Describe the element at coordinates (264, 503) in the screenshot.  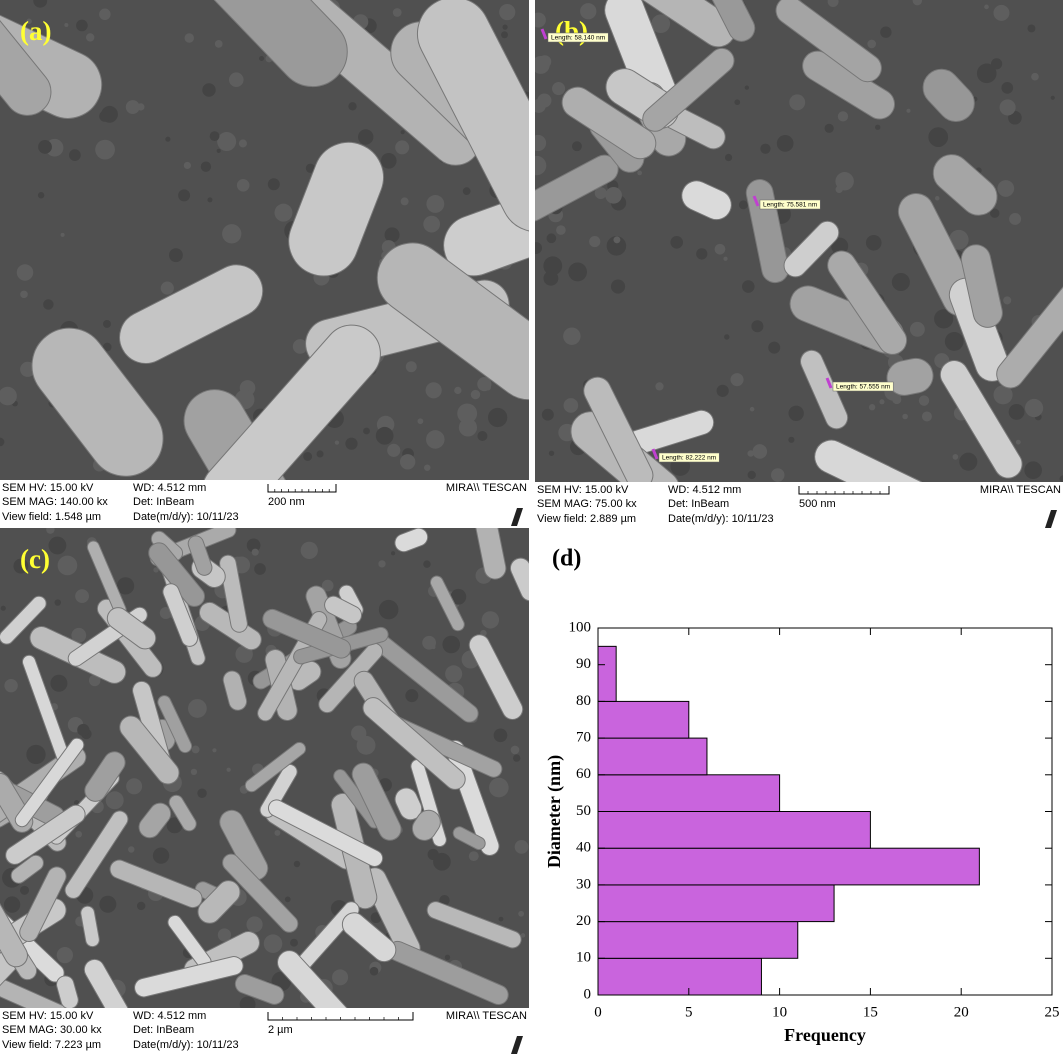
I see `info-bar` at that location.